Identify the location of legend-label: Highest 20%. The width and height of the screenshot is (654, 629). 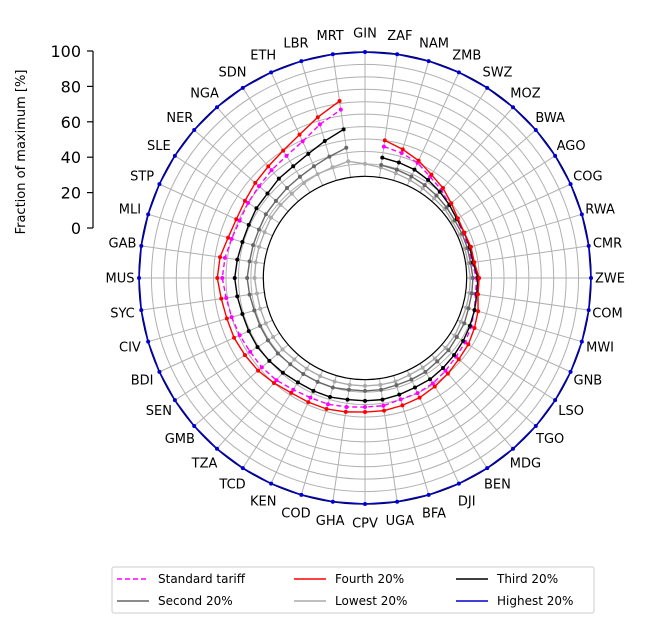
(535, 601).